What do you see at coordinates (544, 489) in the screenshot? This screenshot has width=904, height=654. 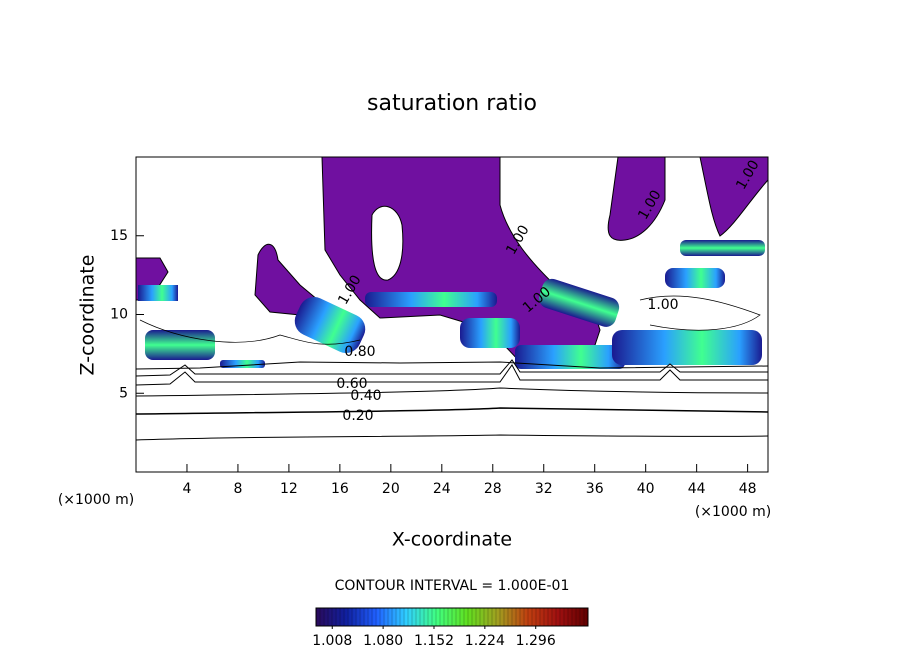 I see `x-tick-label: 32` at bounding box center [544, 489].